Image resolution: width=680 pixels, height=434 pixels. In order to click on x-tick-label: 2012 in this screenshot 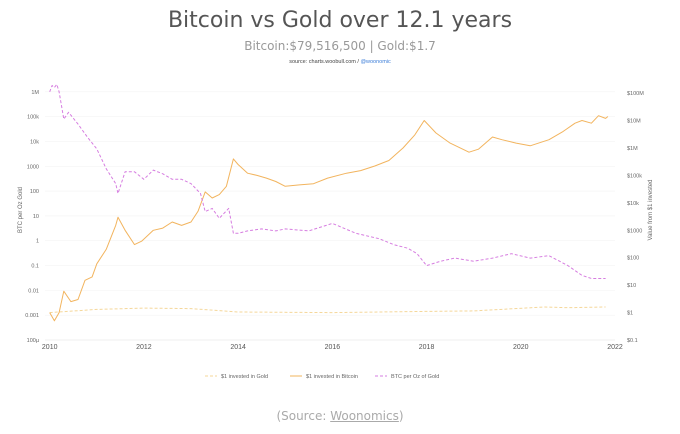, I will do `click(144, 347)`.